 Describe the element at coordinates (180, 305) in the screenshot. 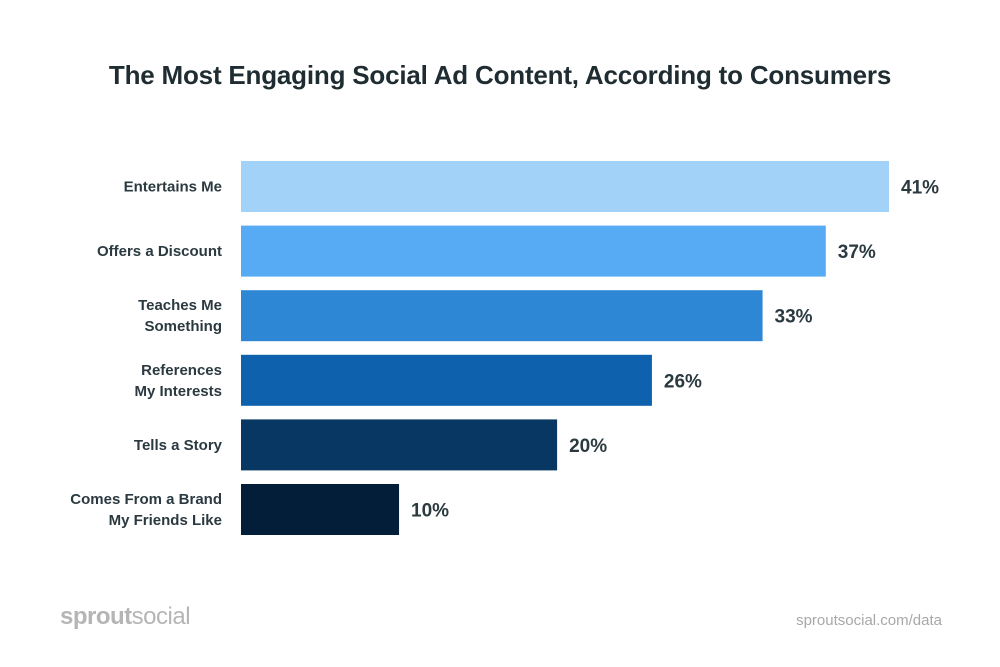

I see `category-label: Teaches Me` at that location.